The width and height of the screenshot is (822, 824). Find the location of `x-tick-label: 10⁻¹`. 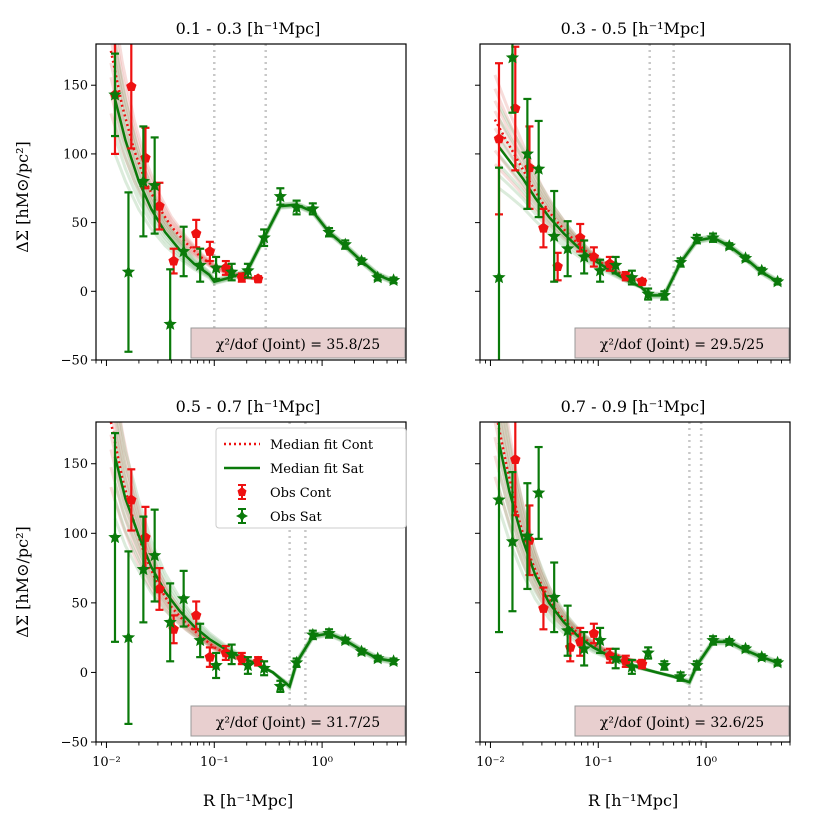

x-tick-label: 10⁻¹ is located at coordinates (598, 762).